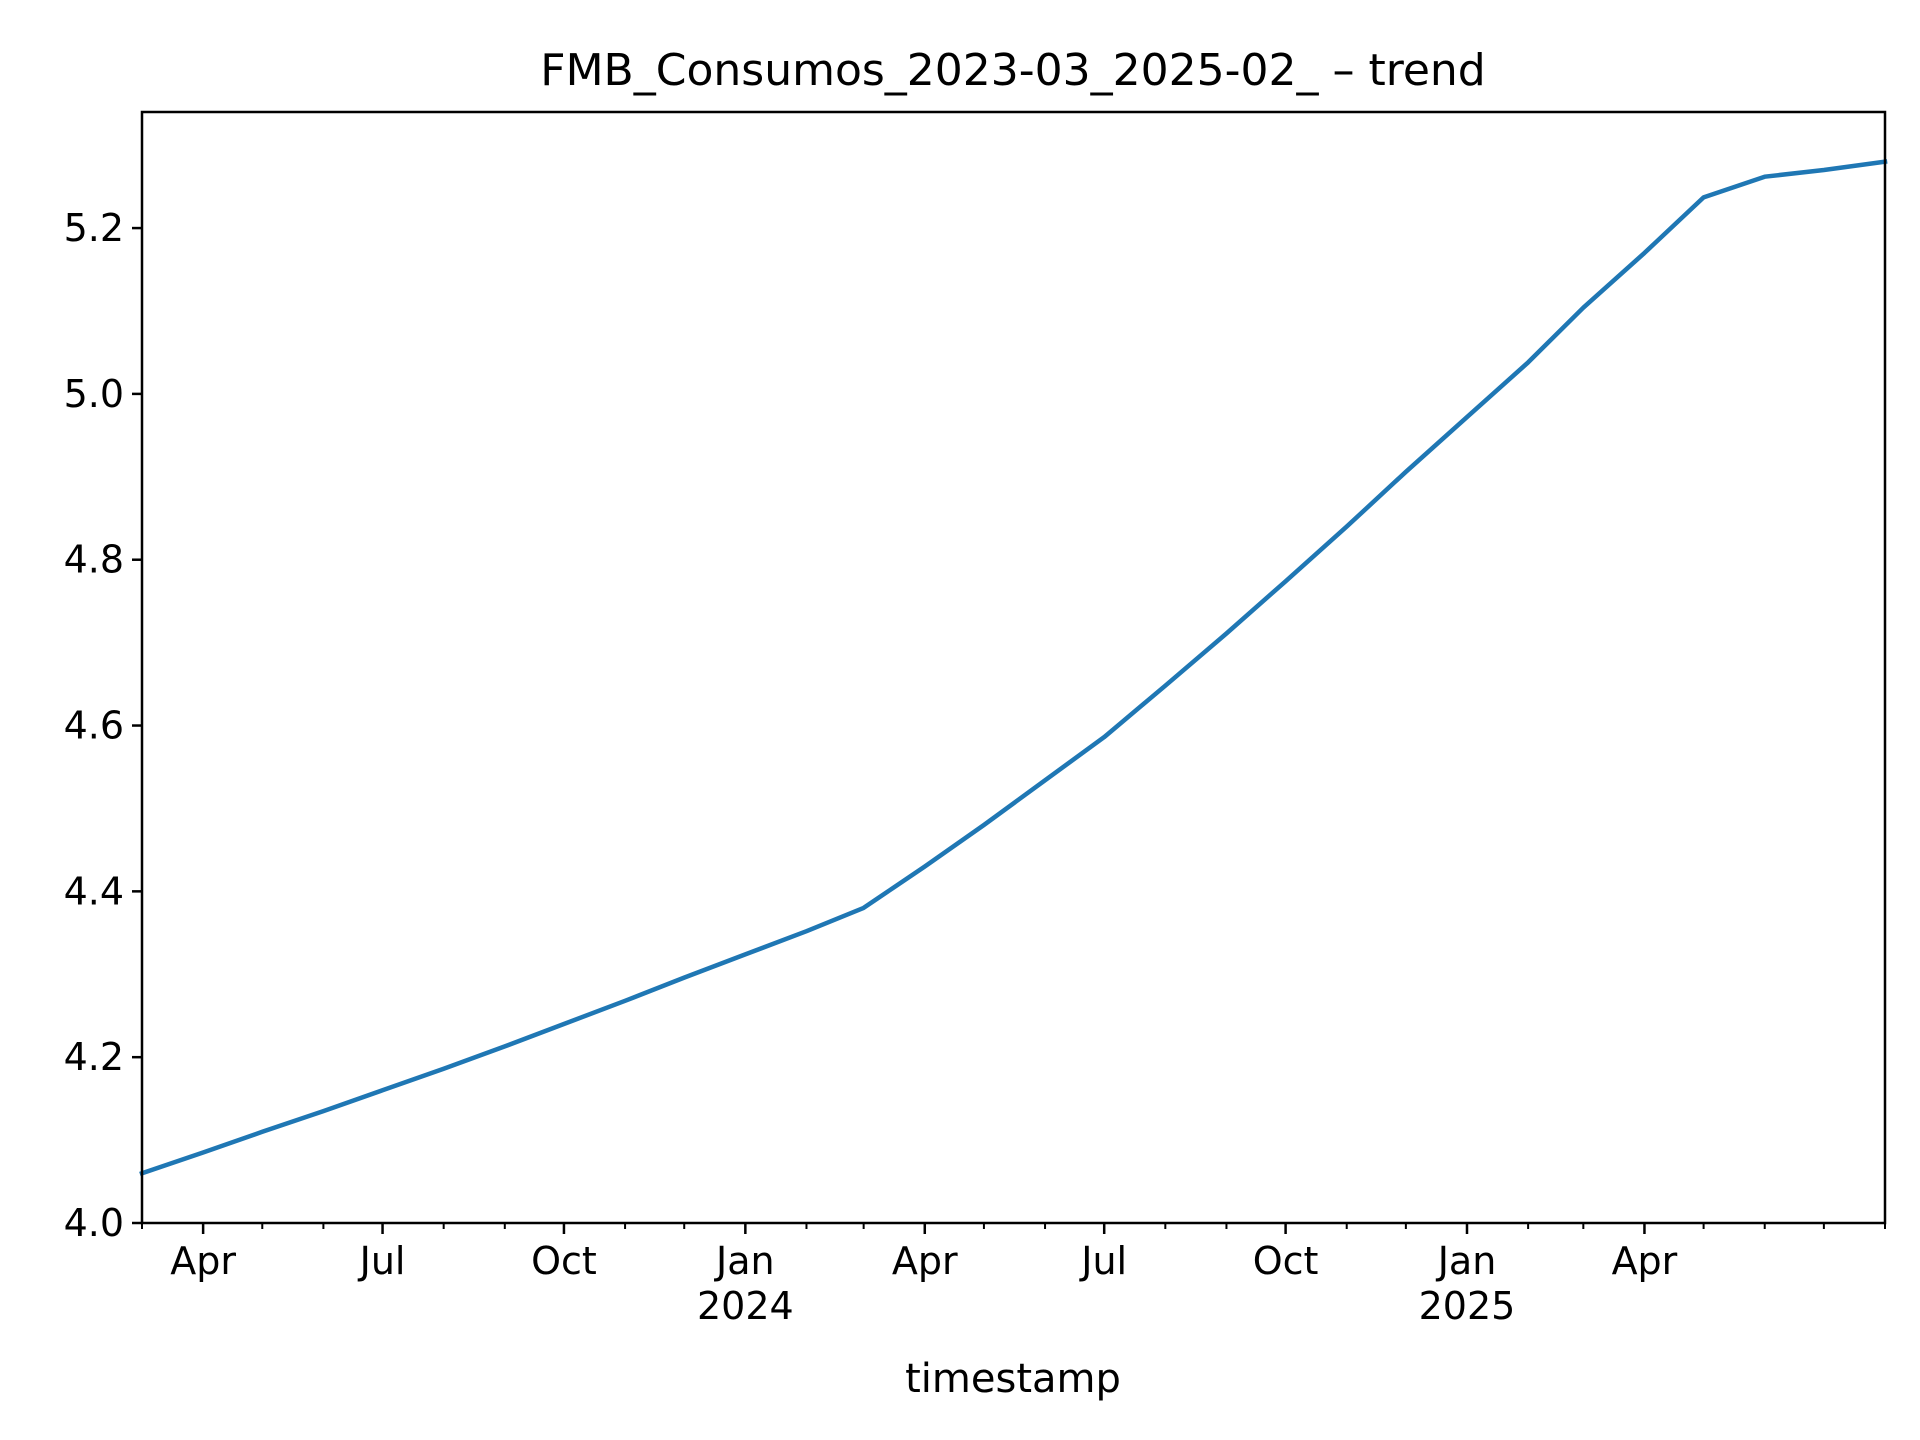 Image resolution: width=1920 pixels, height=1440 pixels. I want to click on y-tick-label: 5.2, so click(94, 228).